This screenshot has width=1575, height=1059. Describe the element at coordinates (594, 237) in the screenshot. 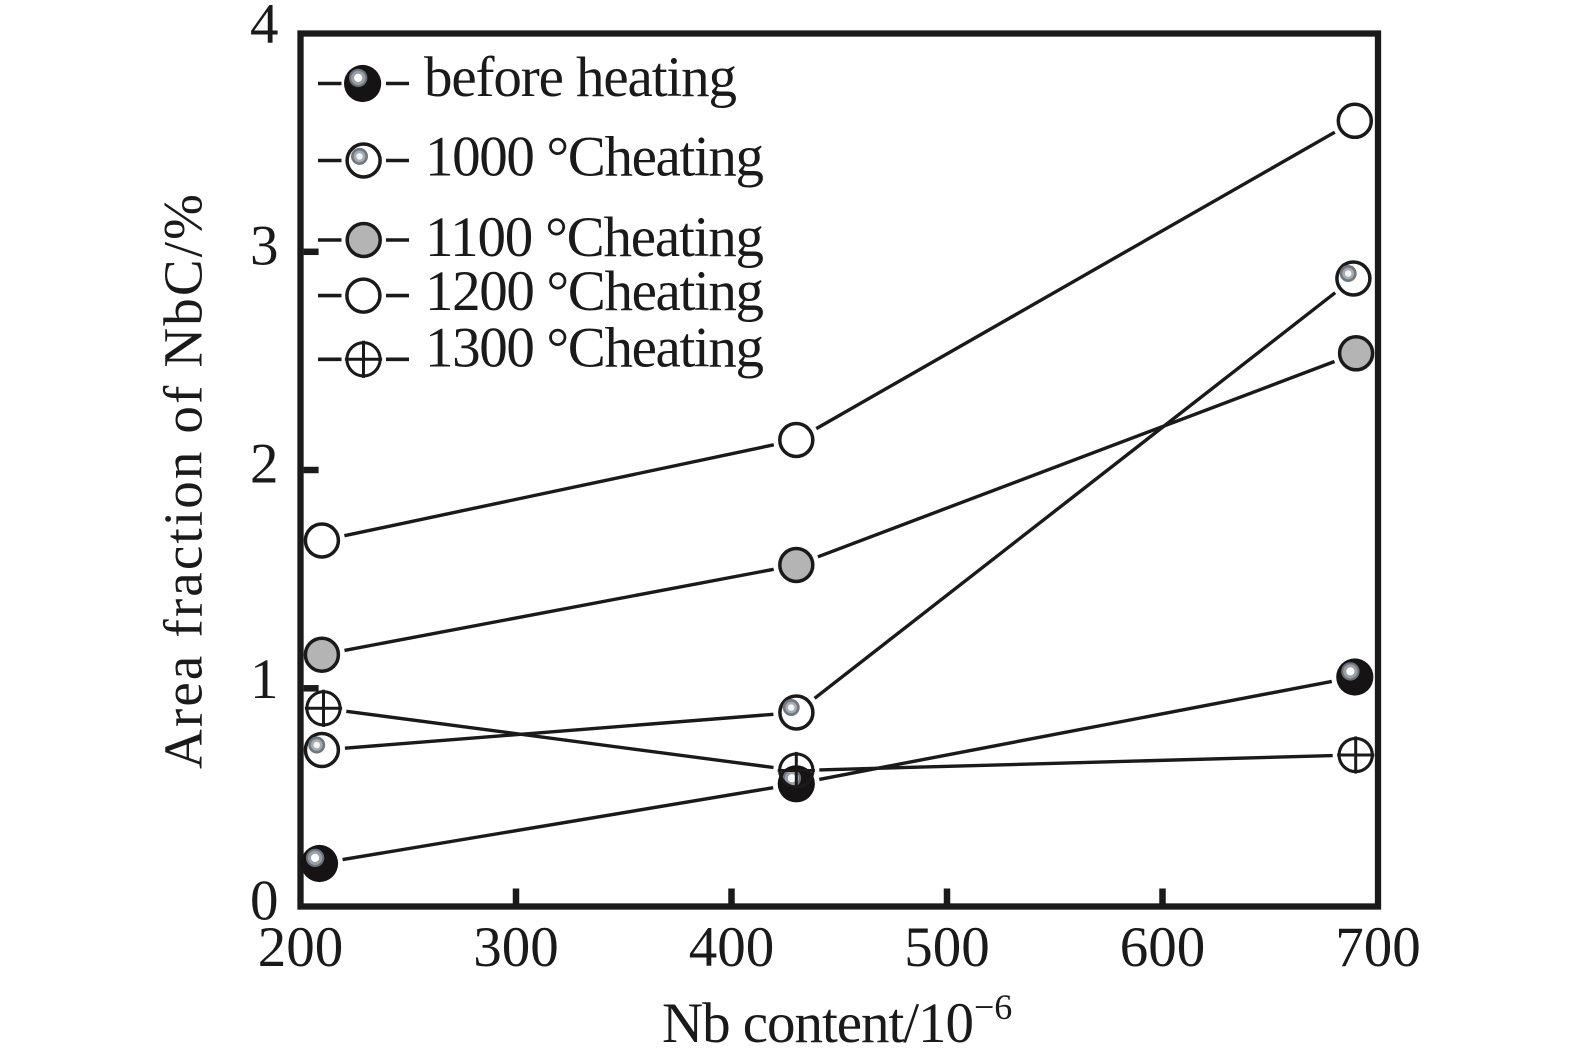

I see `svg-text: 1100 °Cheating` at that location.